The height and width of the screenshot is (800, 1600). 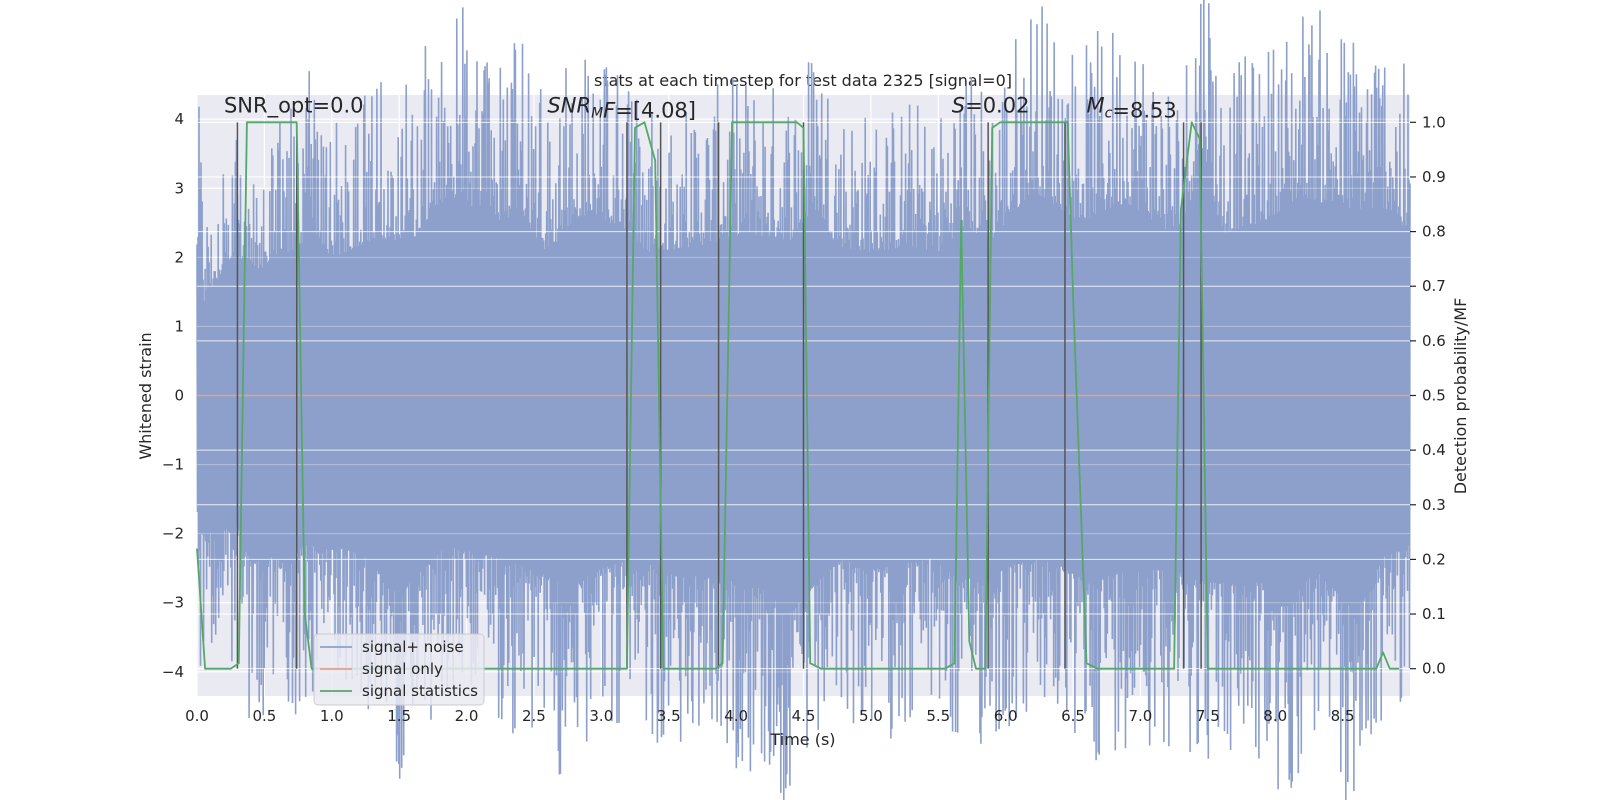 I want to click on left-y-axis-ticks: −4 −3 −2 −1 0 1 2 3 4, so click(x=173, y=395).